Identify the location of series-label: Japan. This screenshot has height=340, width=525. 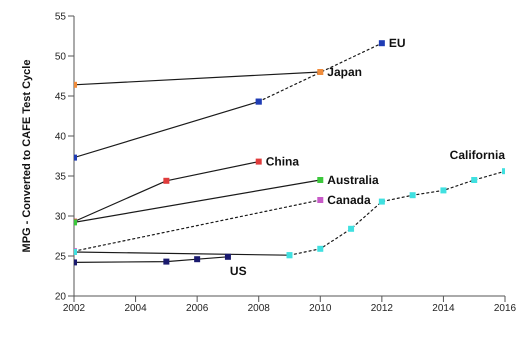
(344, 72).